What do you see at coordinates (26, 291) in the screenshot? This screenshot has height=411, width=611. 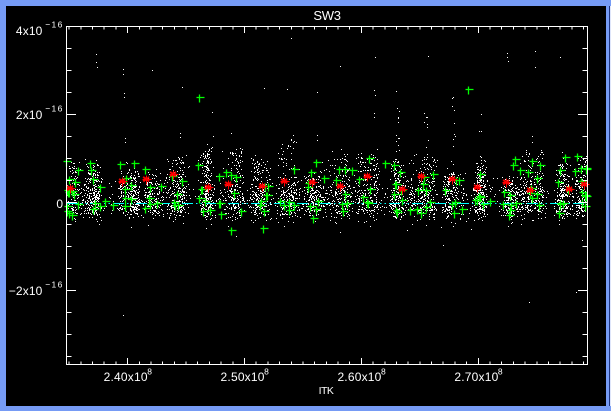 I see `svg-text: −2x10` at bounding box center [26, 291].